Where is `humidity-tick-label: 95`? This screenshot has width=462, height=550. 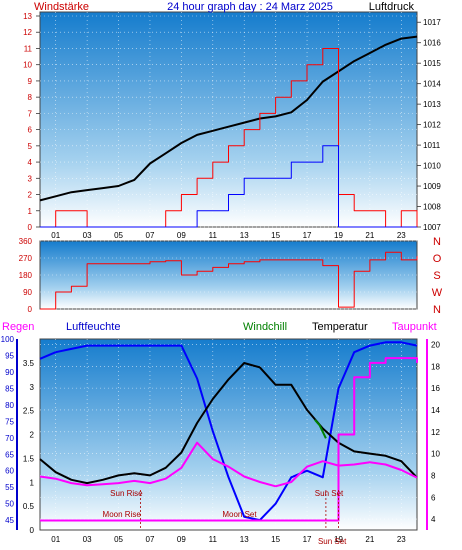
humidity-tick-label: 95 is located at coordinates (9, 355).